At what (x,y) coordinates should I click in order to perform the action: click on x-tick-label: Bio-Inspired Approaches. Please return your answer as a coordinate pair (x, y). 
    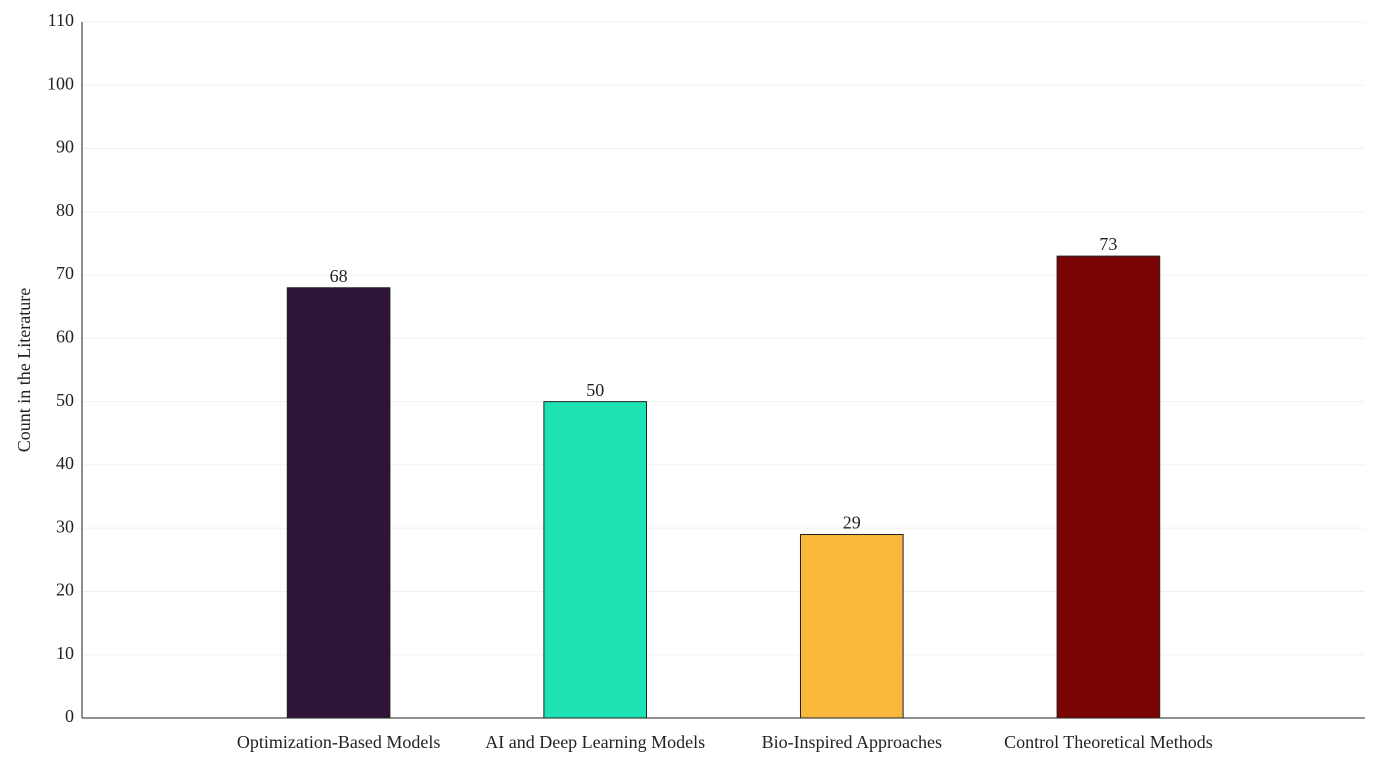
    Looking at the image, I should click on (852, 742).